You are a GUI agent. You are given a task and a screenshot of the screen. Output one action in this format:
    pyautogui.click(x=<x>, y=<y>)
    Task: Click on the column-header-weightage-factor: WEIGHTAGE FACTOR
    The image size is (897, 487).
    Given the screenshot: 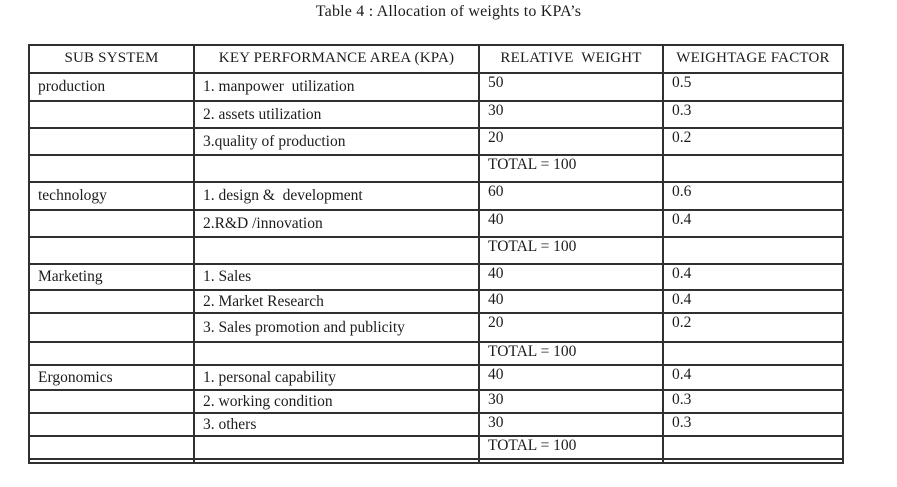 What is the action you would take?
    pyautogui.click(x=753, y=59)
    